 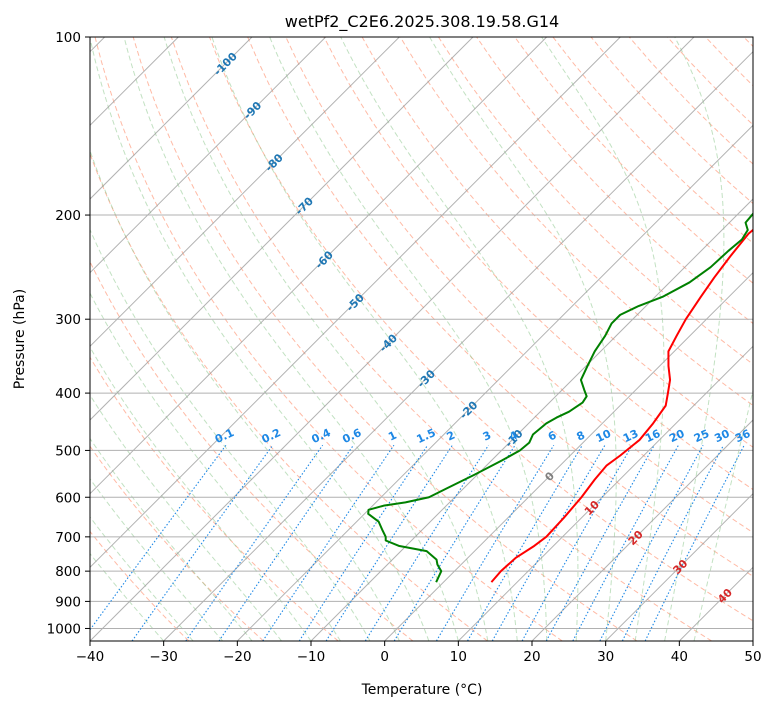 What do you see at coordinates (653, 436) in the screenshot?
I see `mixing-ratio-label: 16` at bounding box center [653, 436].